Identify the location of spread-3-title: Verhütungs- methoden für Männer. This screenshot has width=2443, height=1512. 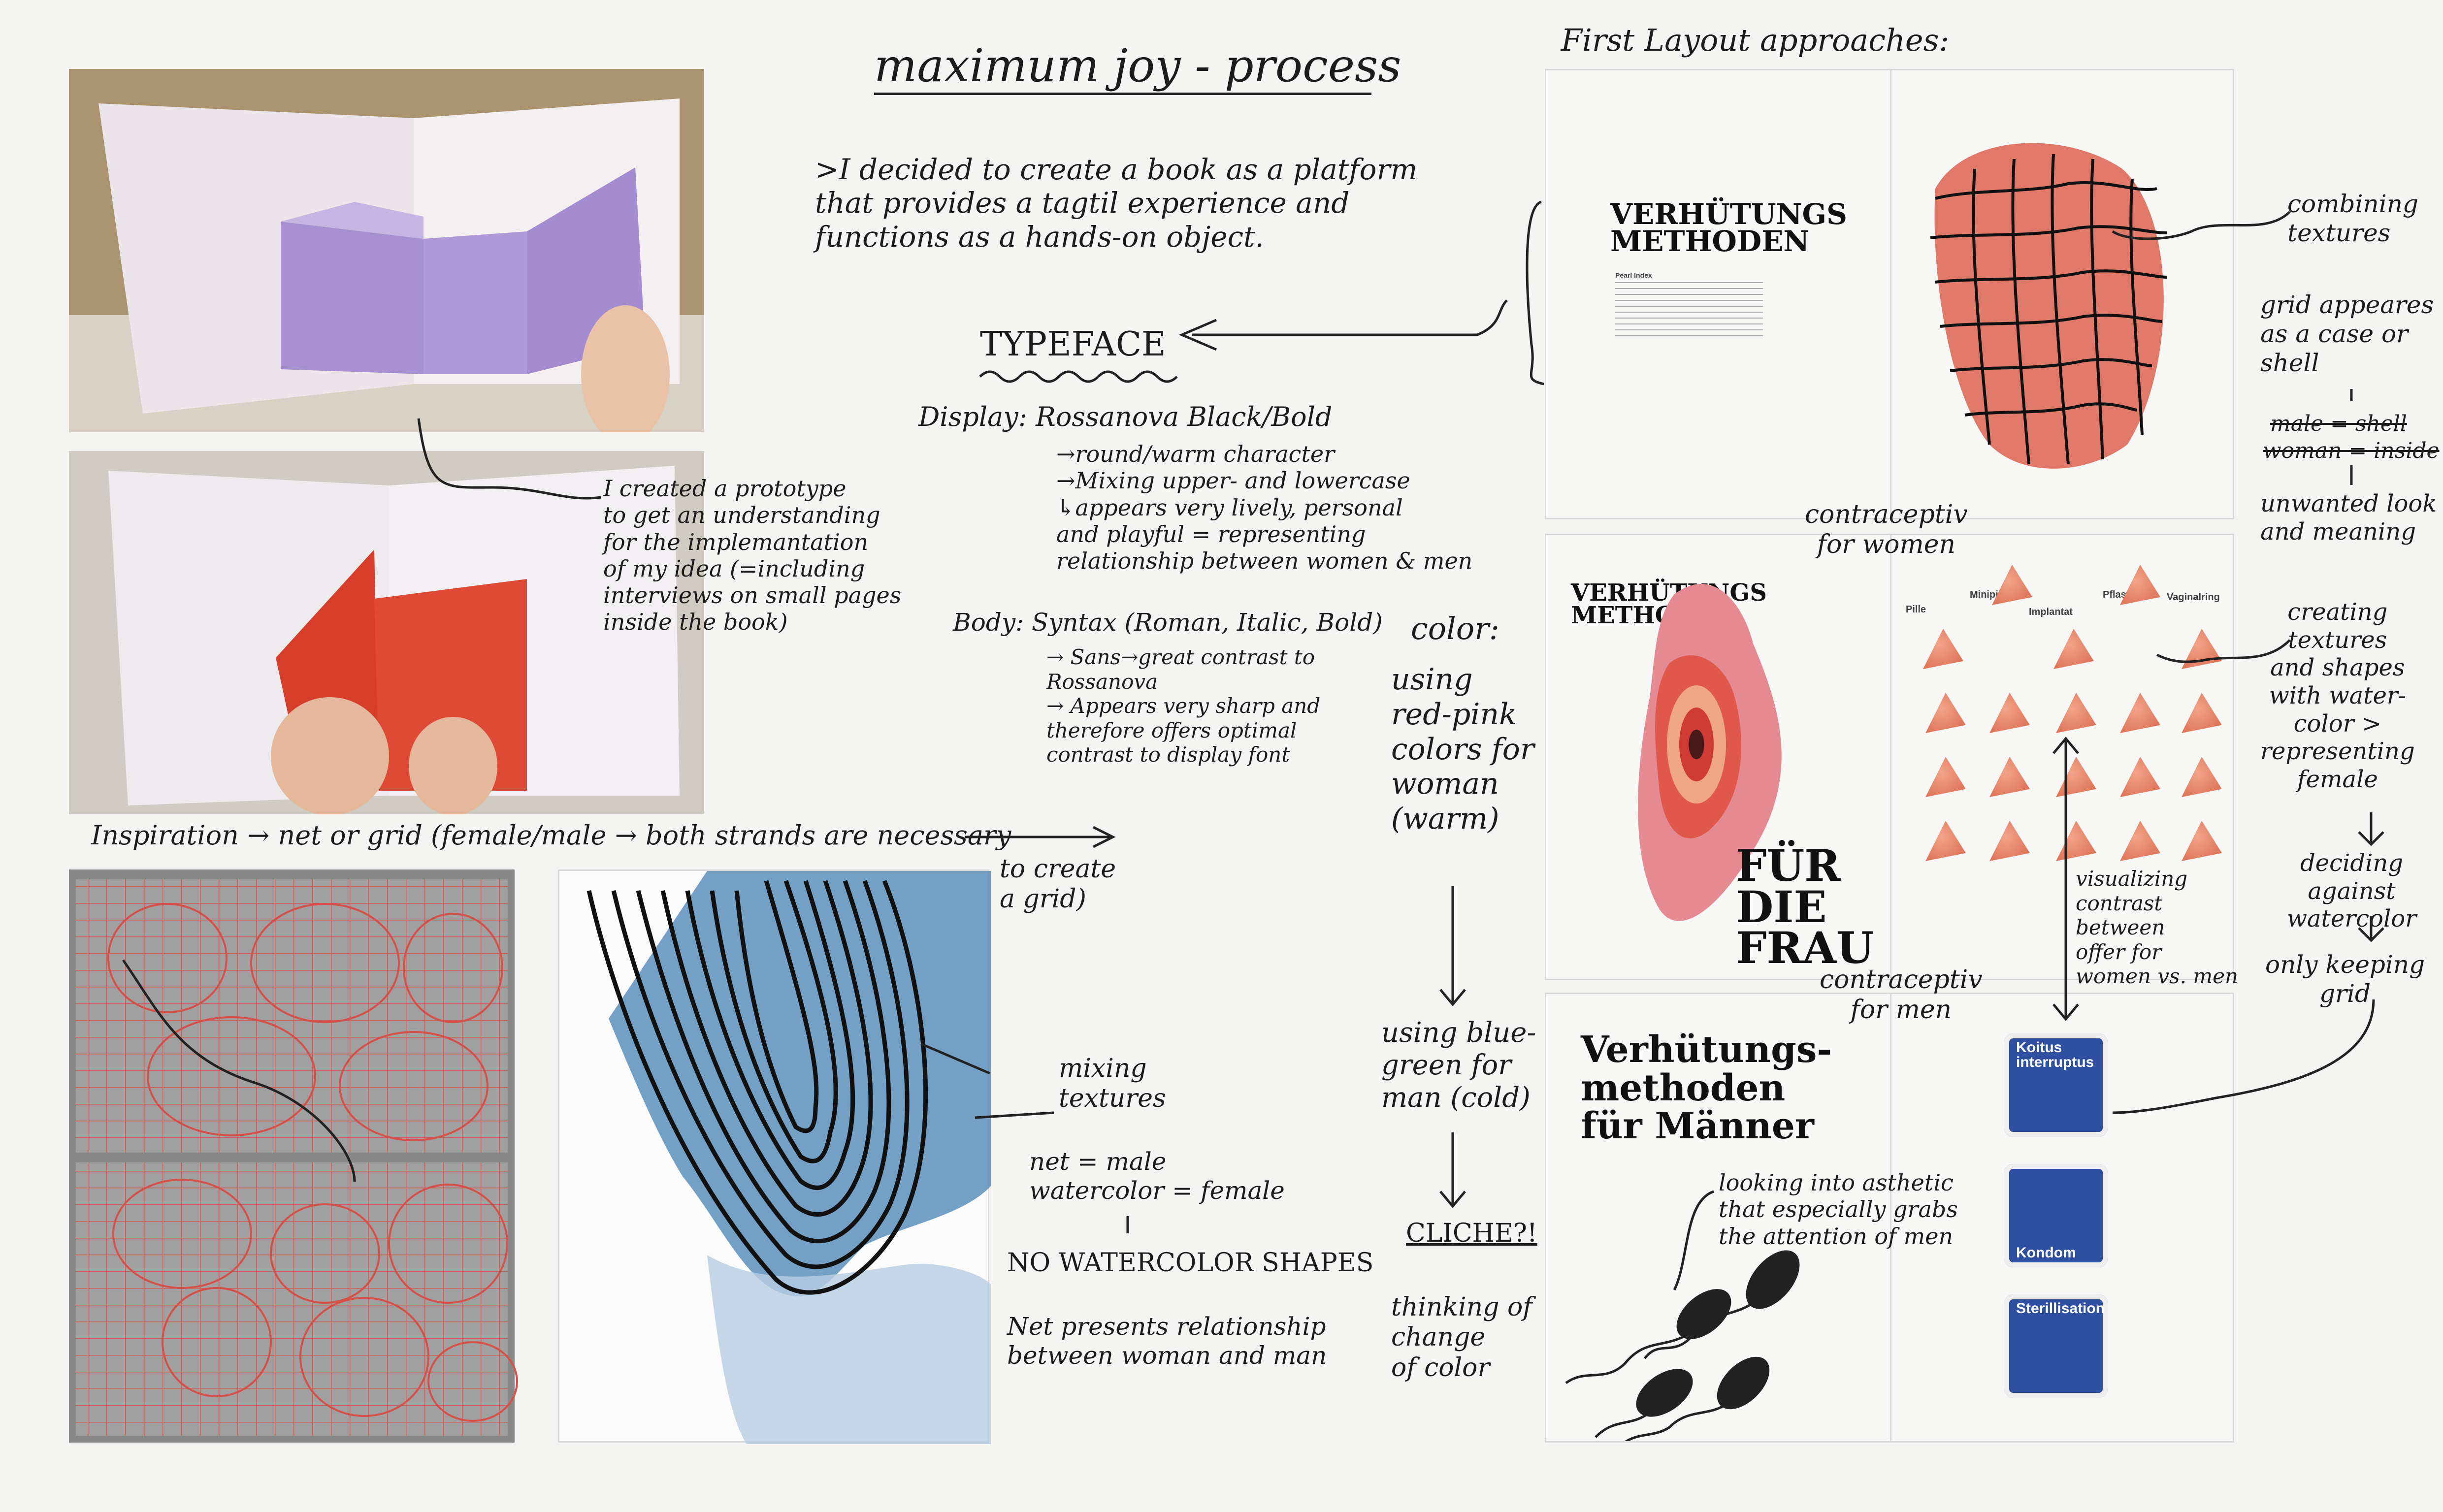
(1707, 1088).